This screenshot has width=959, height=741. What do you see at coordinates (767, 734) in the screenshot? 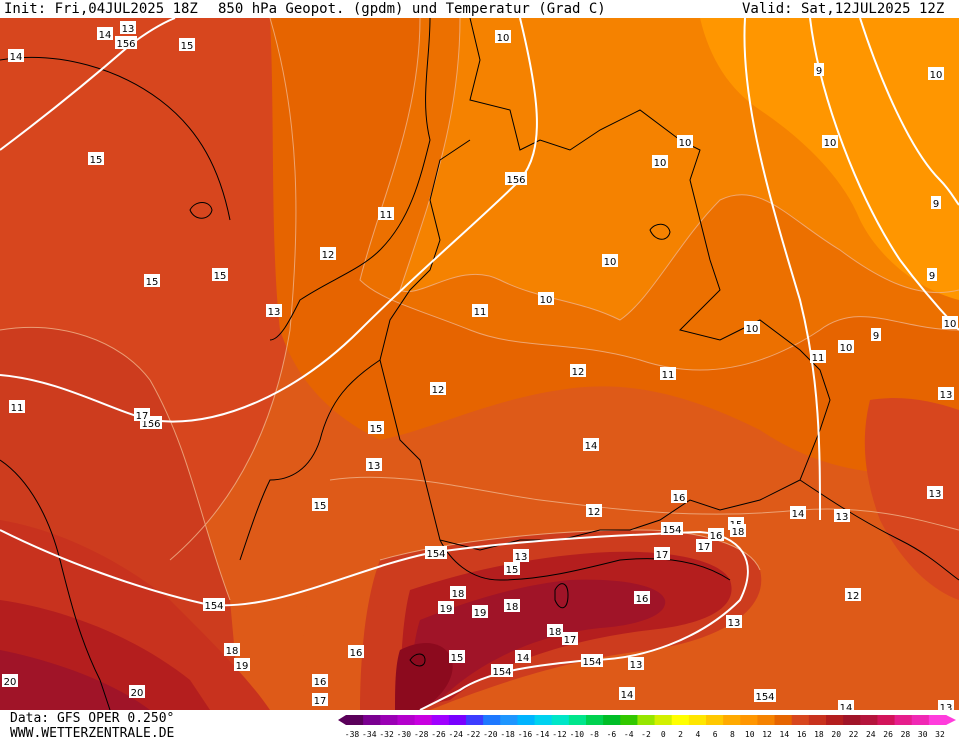
I see `colorbar-tick-label: 12` at bounding box center [767, 734].